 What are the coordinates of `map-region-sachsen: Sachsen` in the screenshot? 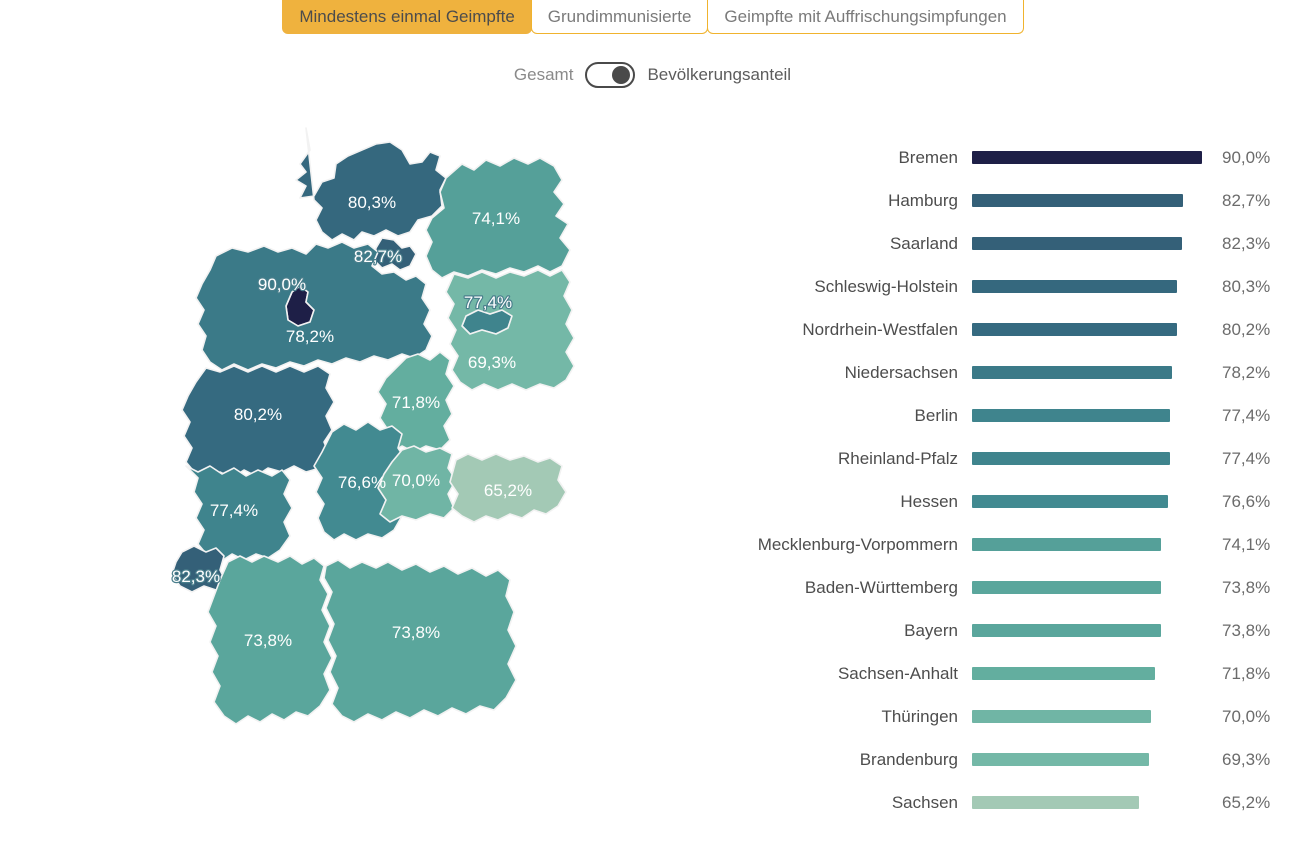 It's located at (508, 488).